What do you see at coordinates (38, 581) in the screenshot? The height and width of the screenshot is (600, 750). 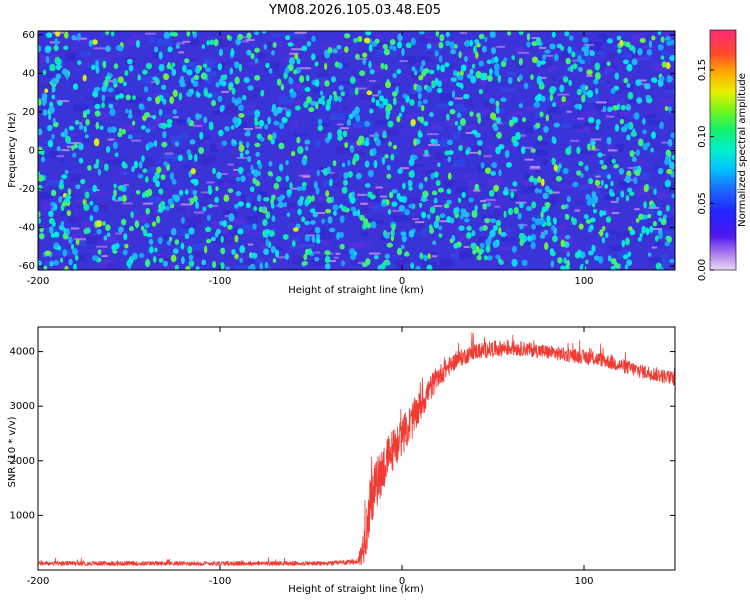 I see `snr-x-tick-label: -200` at bounding box center [38, 581].